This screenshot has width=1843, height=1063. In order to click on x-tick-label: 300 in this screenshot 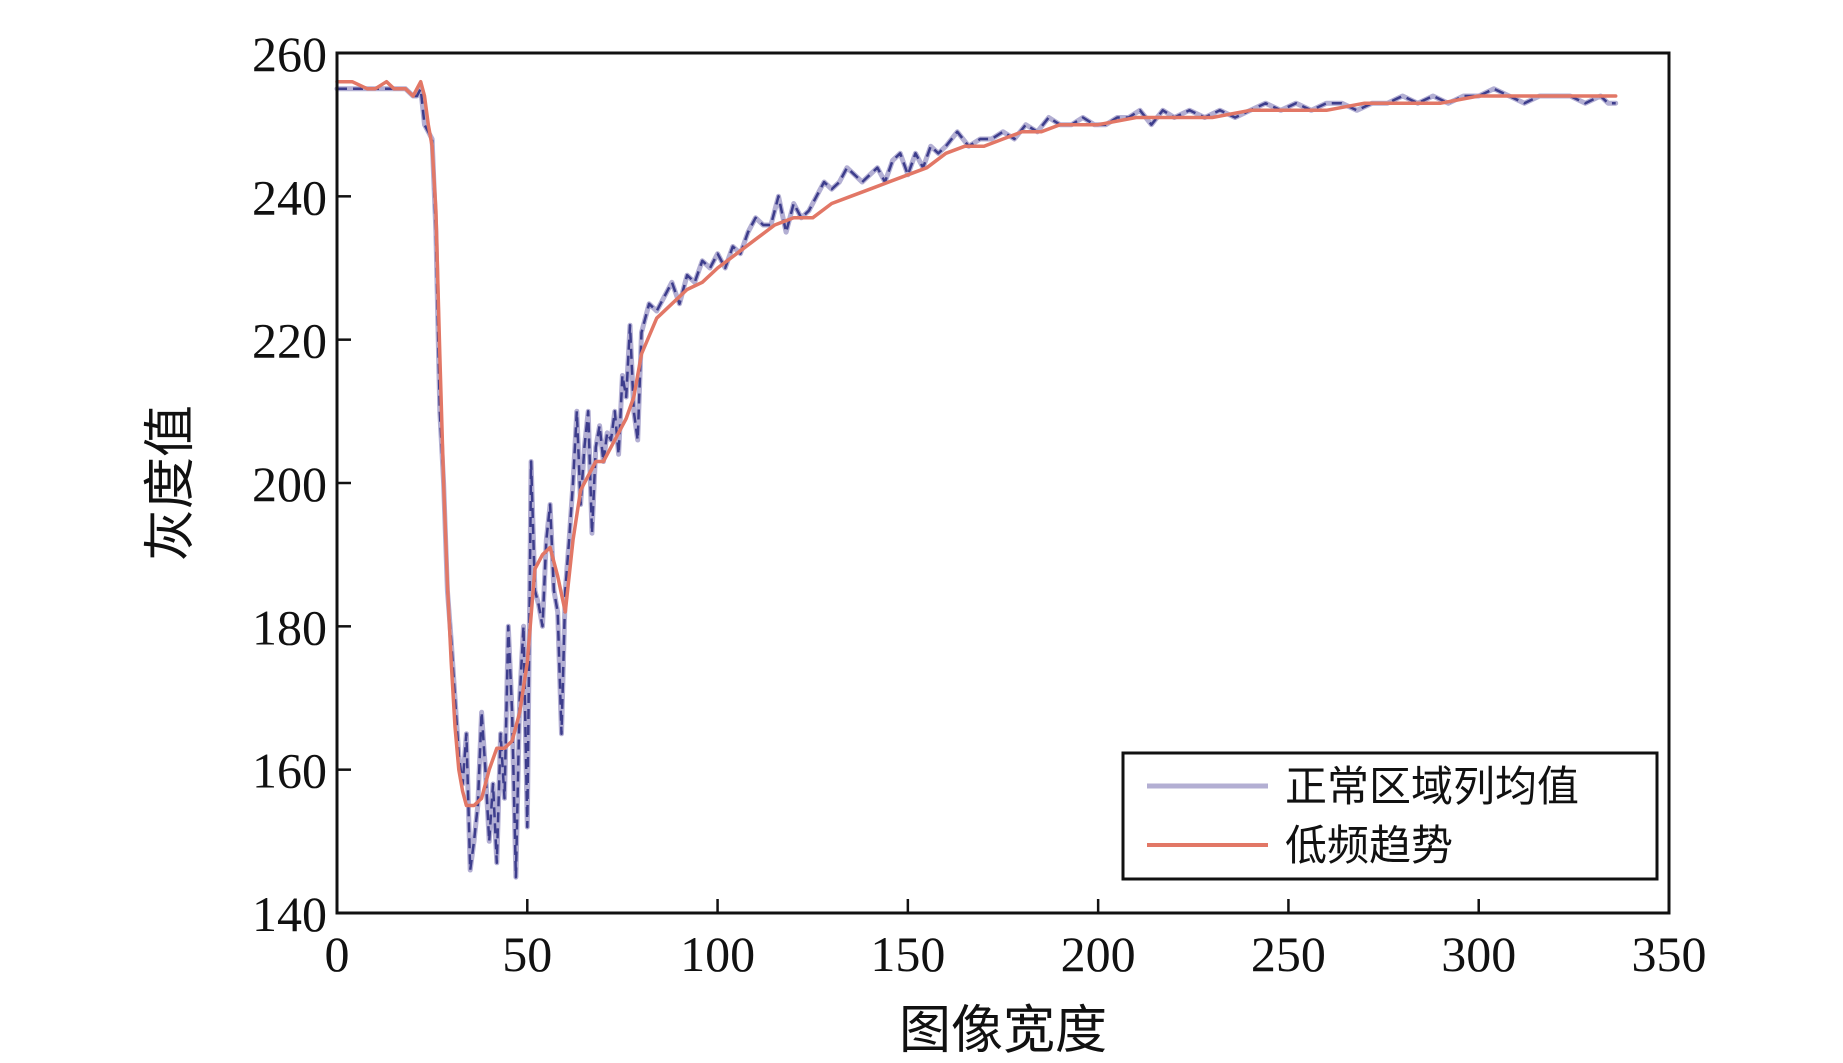, I will do `click(1478, 954)`.